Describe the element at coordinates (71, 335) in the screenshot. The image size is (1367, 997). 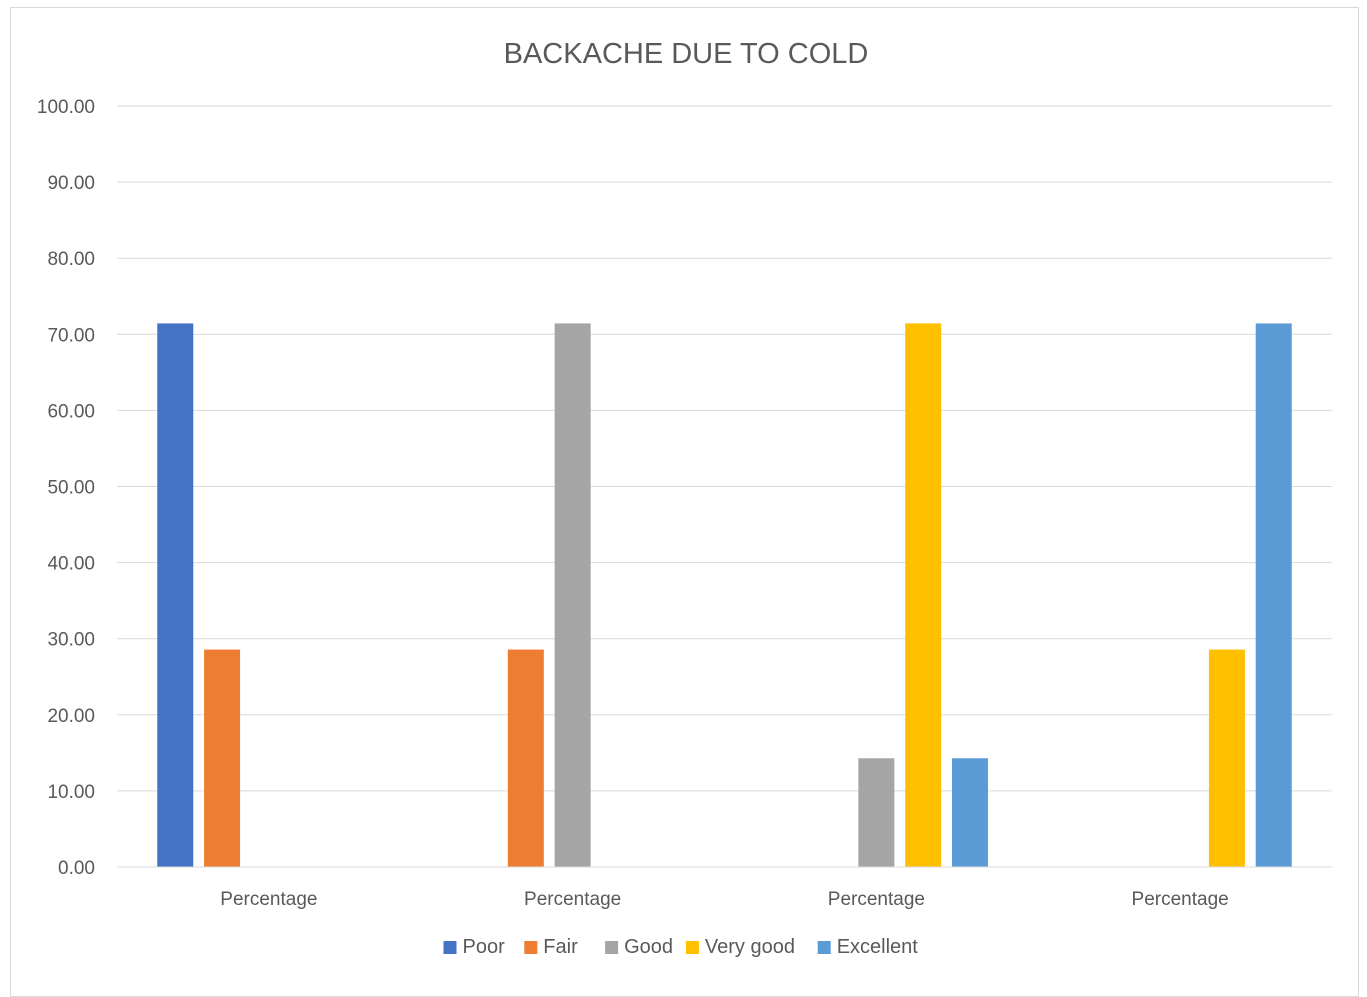
I see `y-tick-label: 70.00` at that location.